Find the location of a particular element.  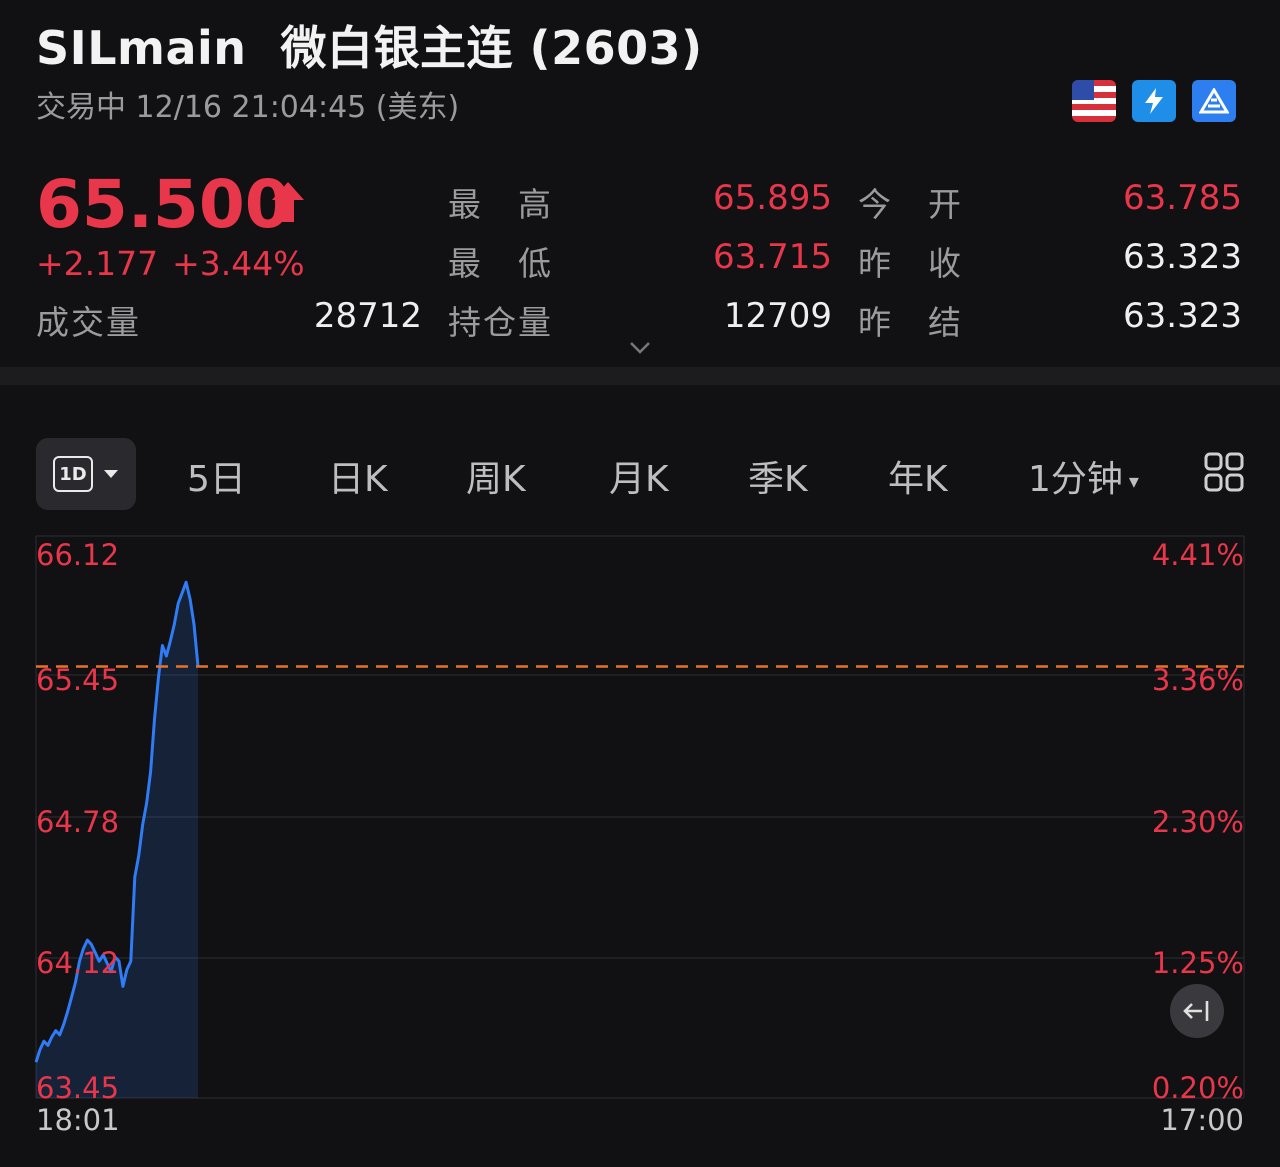

y-pct-tick-label: 2.30% is located at coordinates (1197, 822).